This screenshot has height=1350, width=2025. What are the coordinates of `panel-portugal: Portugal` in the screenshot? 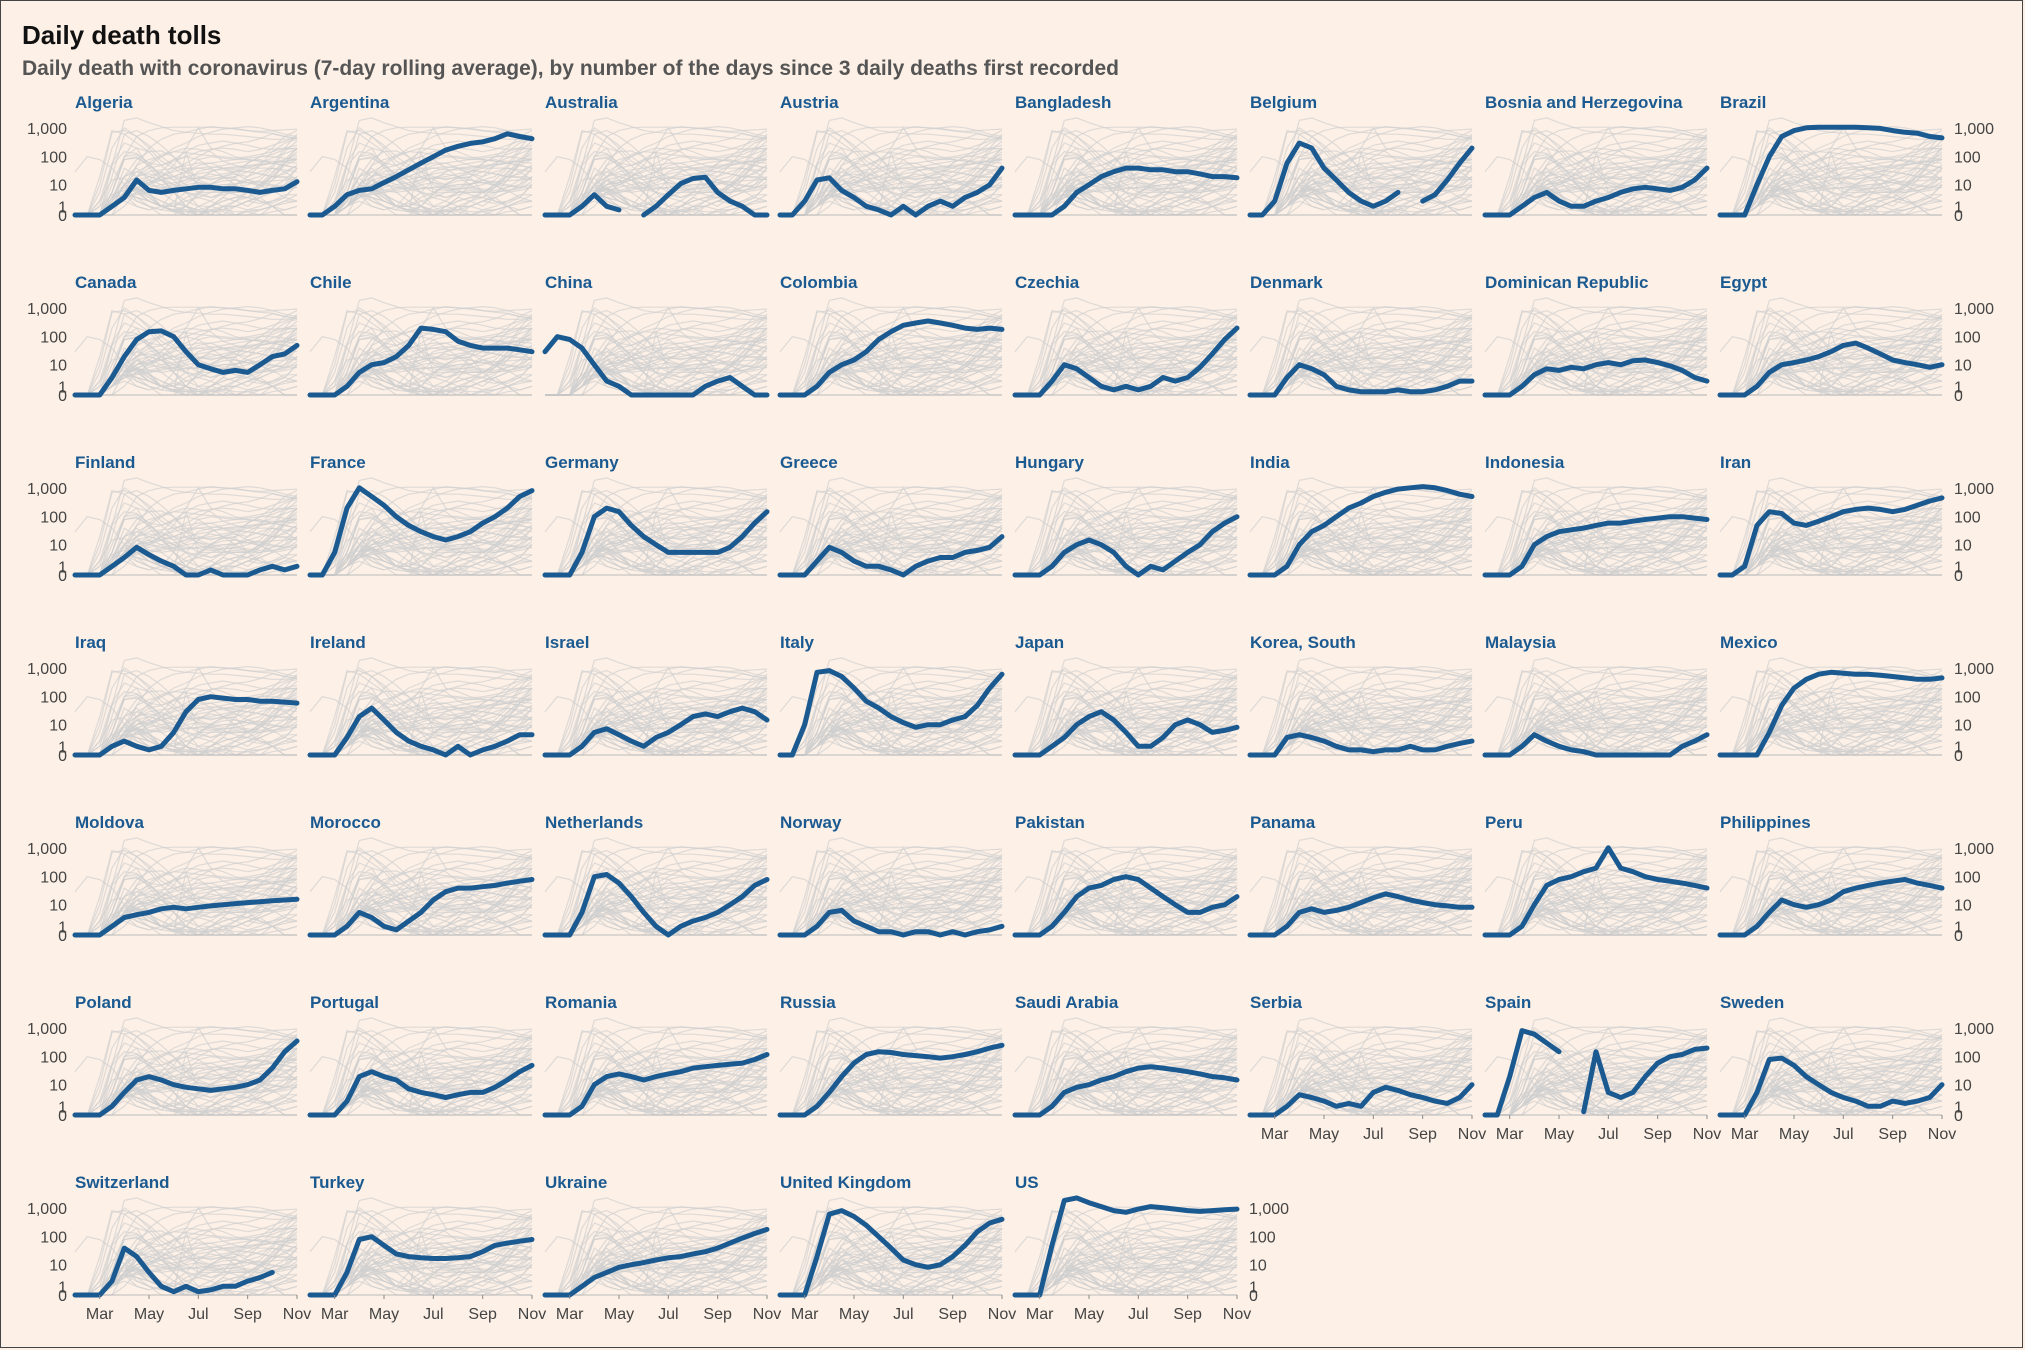 It's located at (421, 1055).